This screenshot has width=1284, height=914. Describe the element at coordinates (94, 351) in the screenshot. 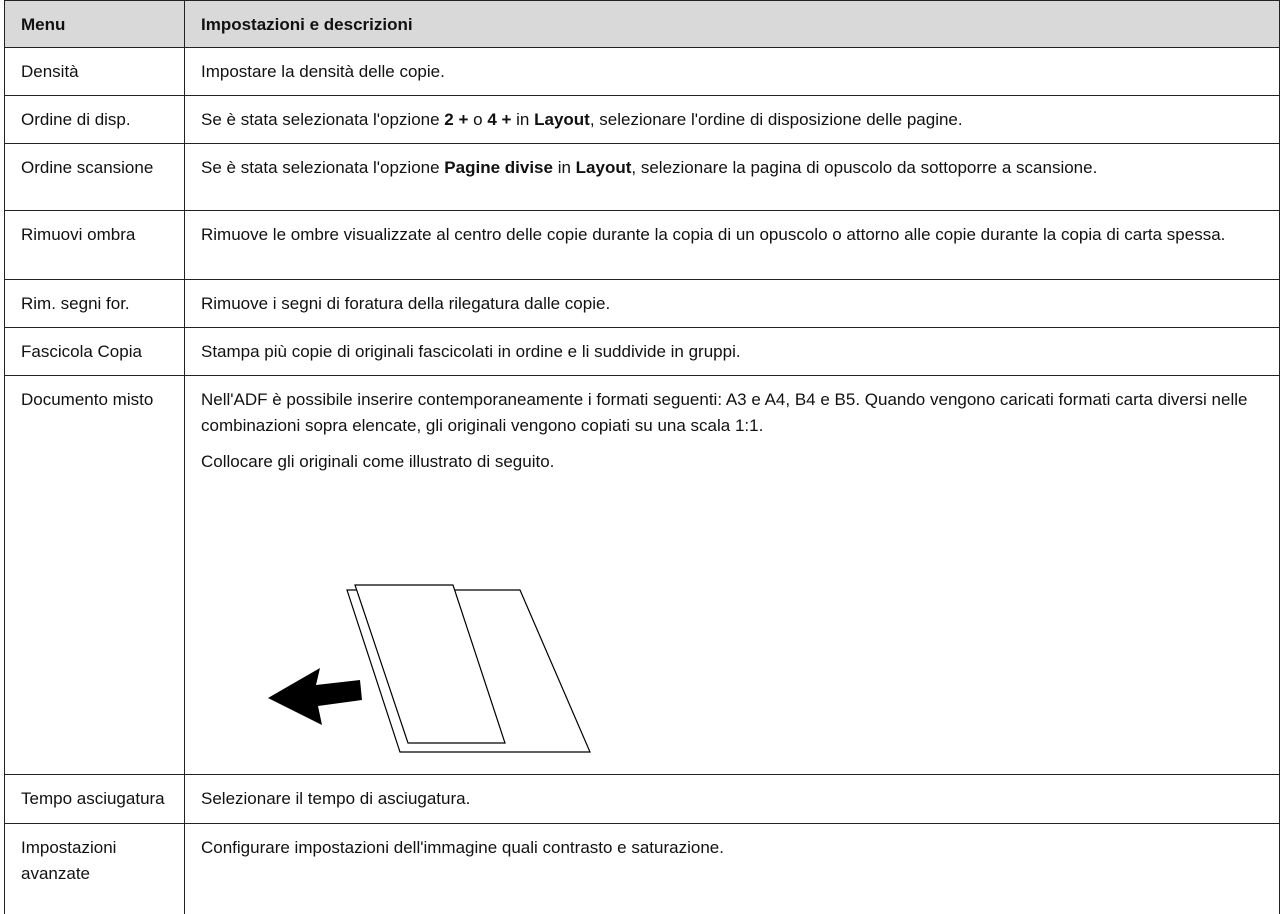

I see `menu-cell: Fascicola Copia` at that location.